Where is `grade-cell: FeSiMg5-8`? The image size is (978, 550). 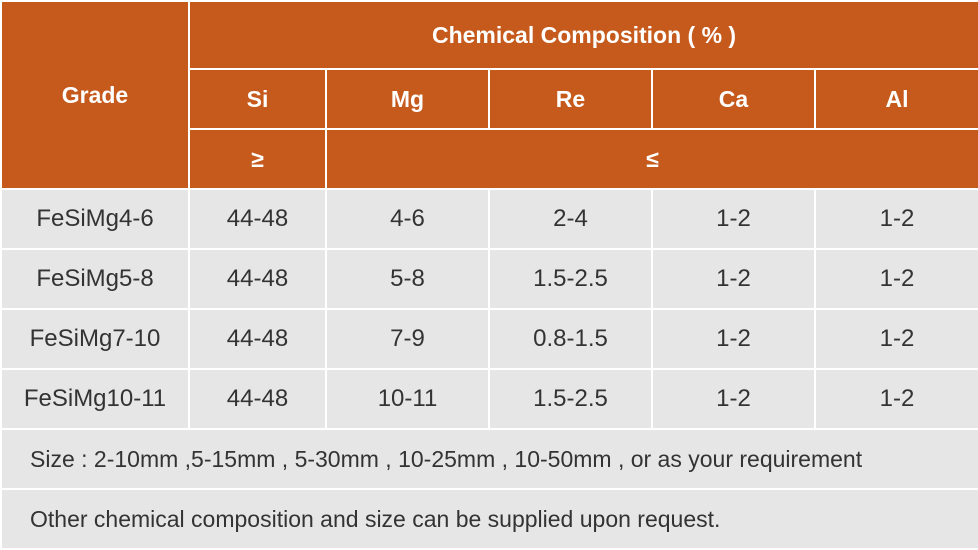
grade-cell: FeSiMg5-8 is located at coordinates (95, 279).